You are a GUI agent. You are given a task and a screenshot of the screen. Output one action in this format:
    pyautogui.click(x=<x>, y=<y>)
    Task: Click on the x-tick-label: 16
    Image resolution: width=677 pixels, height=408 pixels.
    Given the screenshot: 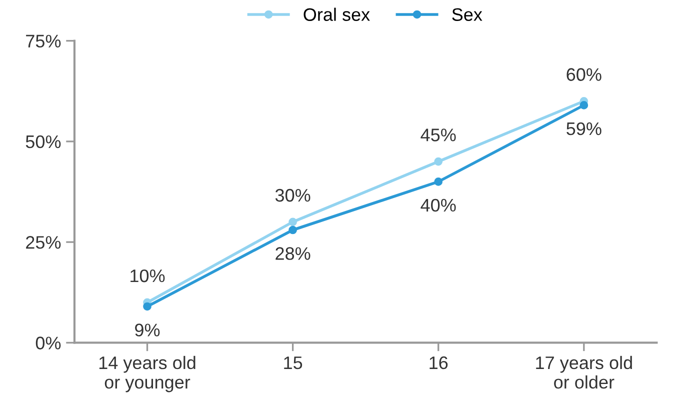 What is the action you would take?
    pyautogui.click(x=439, y=363)
    